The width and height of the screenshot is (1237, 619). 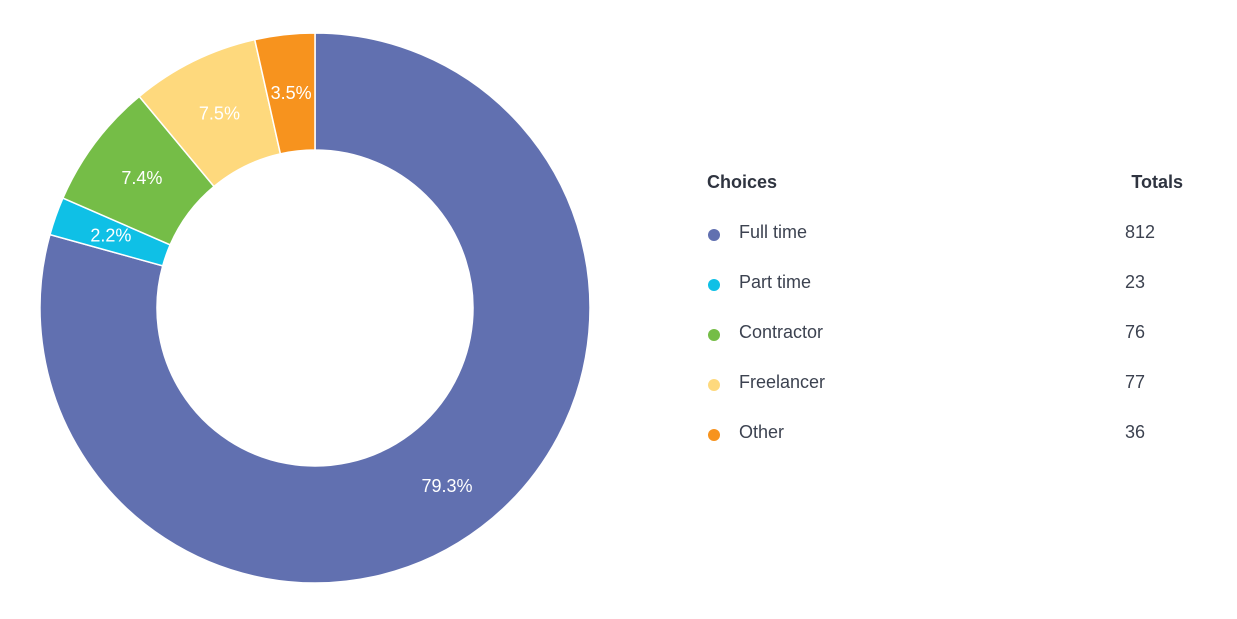 I want to click on slice-label-full-time: 79.3%, so click(x=446, y=486).